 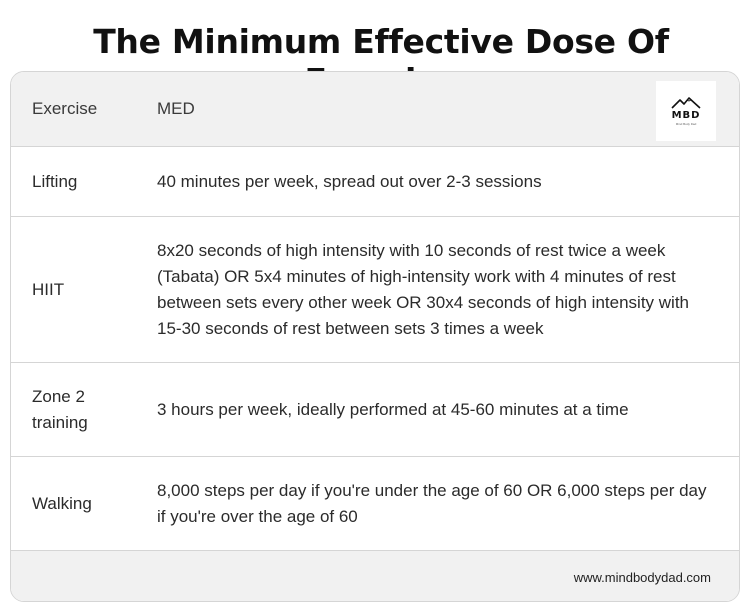 I want to click on logo-text: MBD, so click(x=686, y=115).